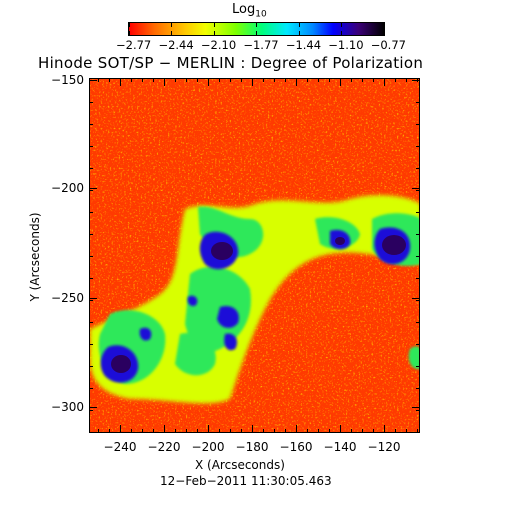 Image resolution: width=511 pixels, height=512 pixels. Describe the element at coordinates (67, 407) in the screenshot. I see `ytick-label: −300` at that location.